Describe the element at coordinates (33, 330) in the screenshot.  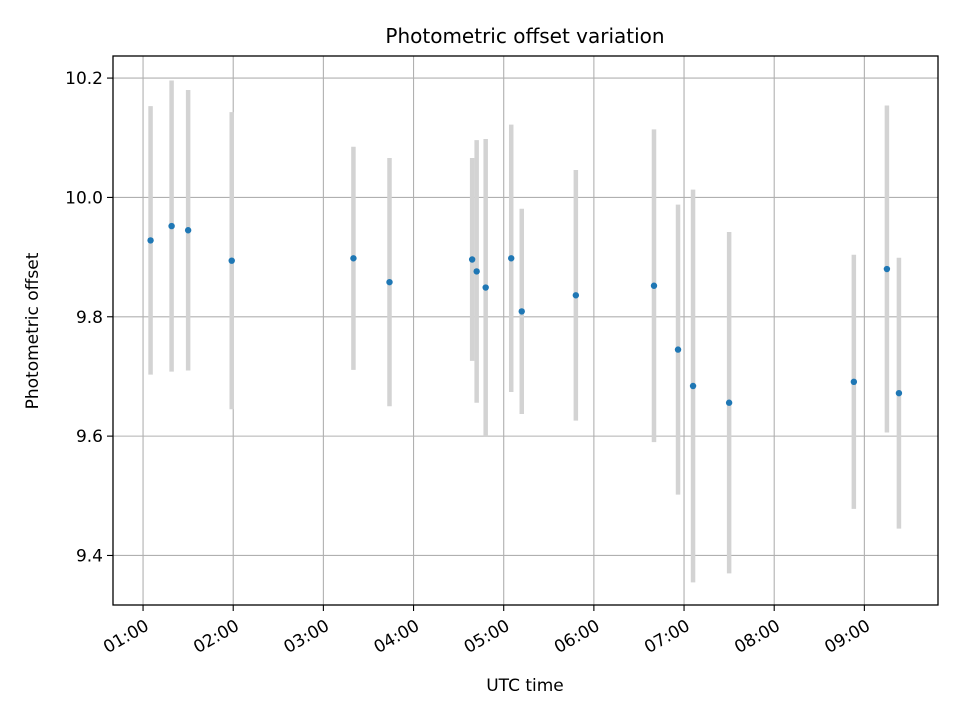
I see `y-axis-label: Photometric offset` at that location.